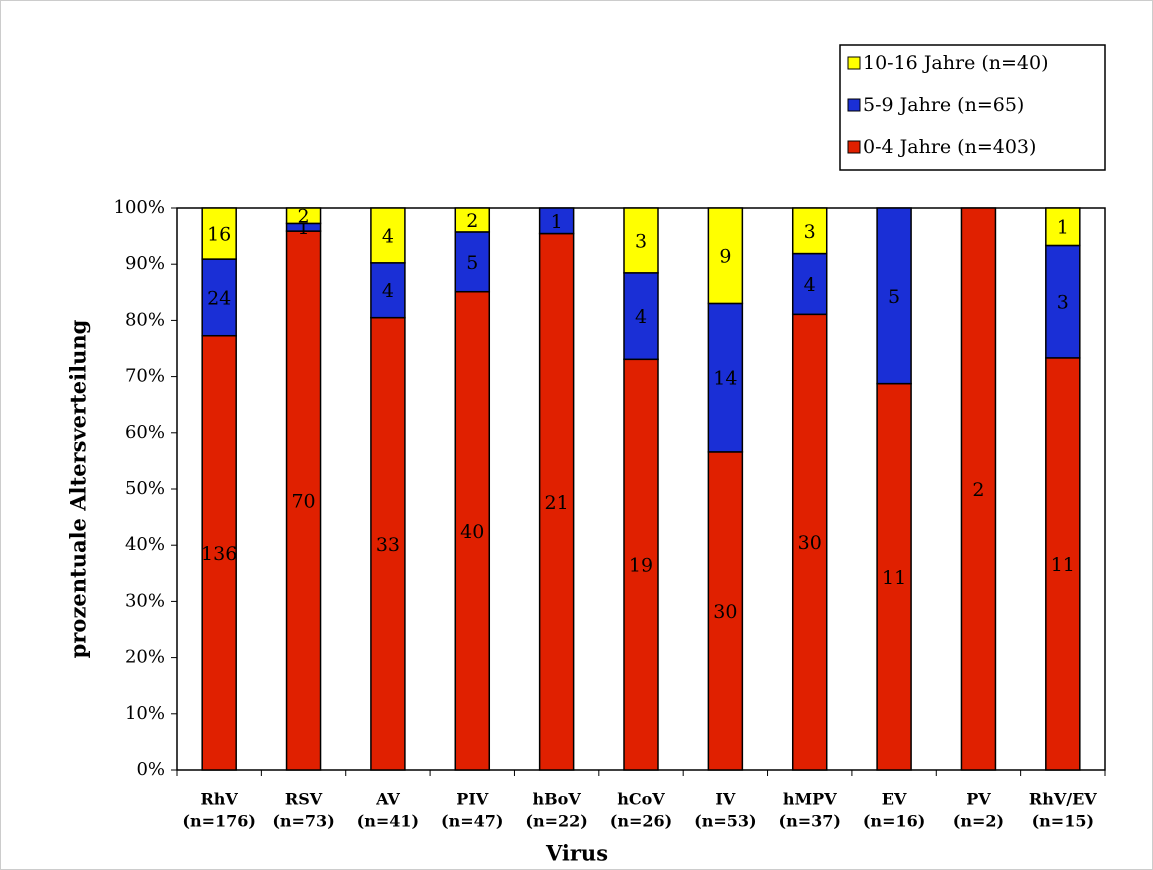 This screenshot has width=1153, height=870. I want to click on x-tick-label: PIV, so click(472, 799).